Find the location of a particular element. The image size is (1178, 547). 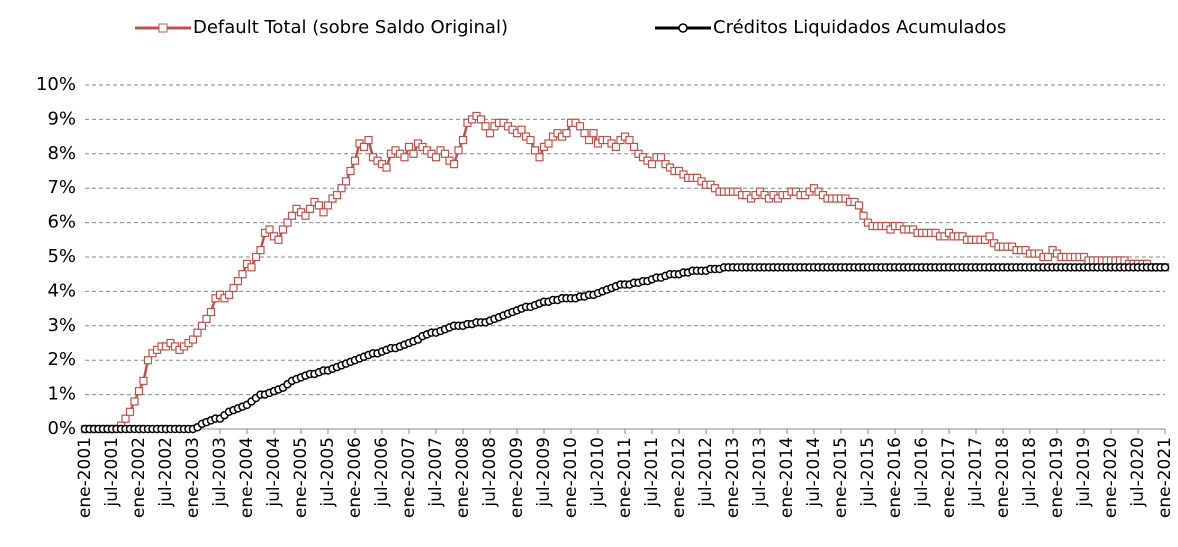

x-tick-label: ene-2008 is located at coordinates (463, 477).